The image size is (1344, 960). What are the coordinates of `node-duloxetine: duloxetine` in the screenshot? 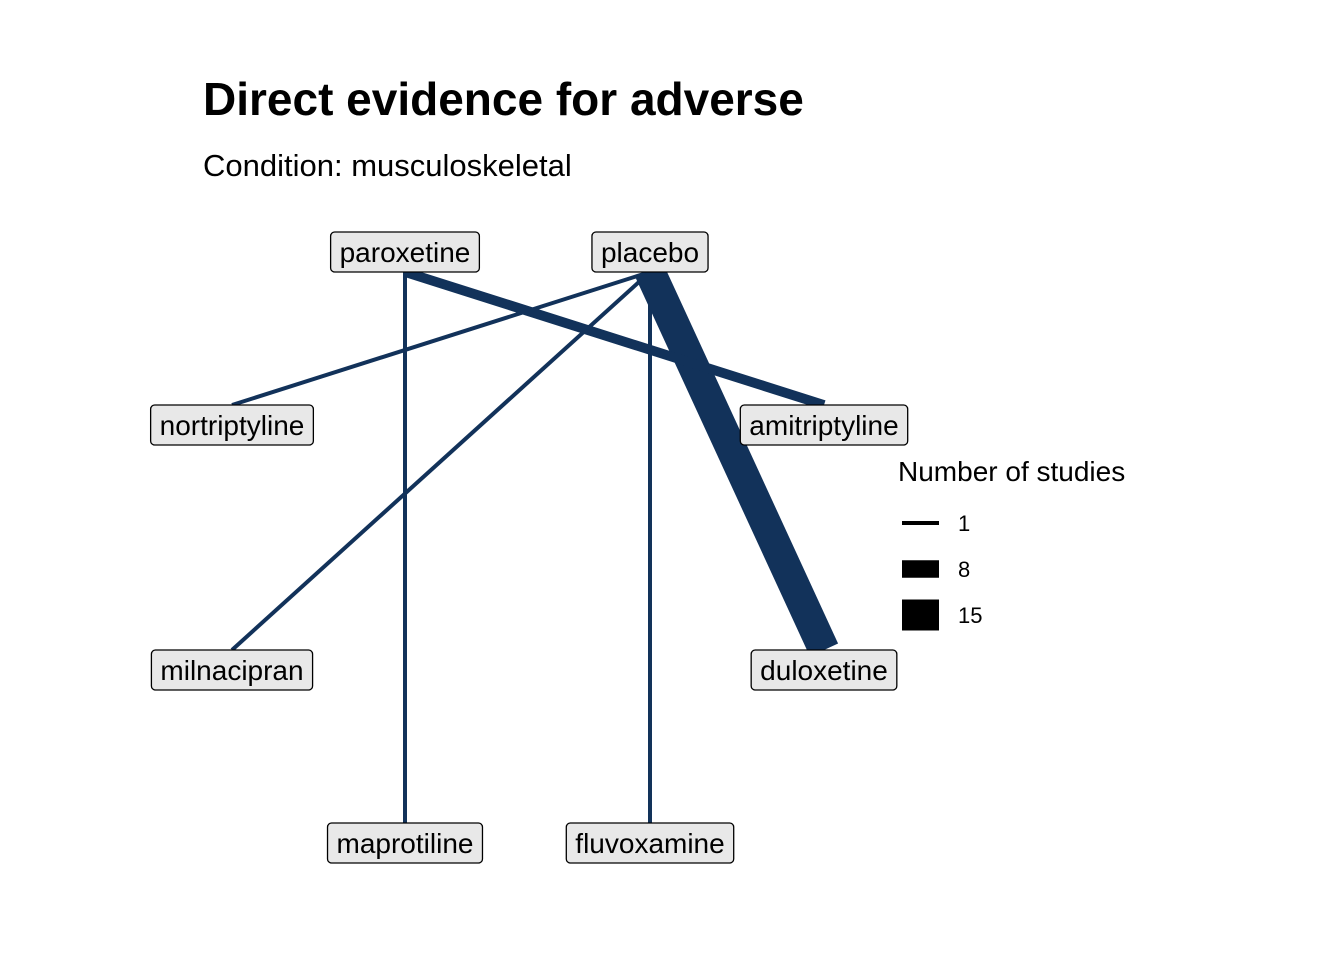 It's located at (824, 670).